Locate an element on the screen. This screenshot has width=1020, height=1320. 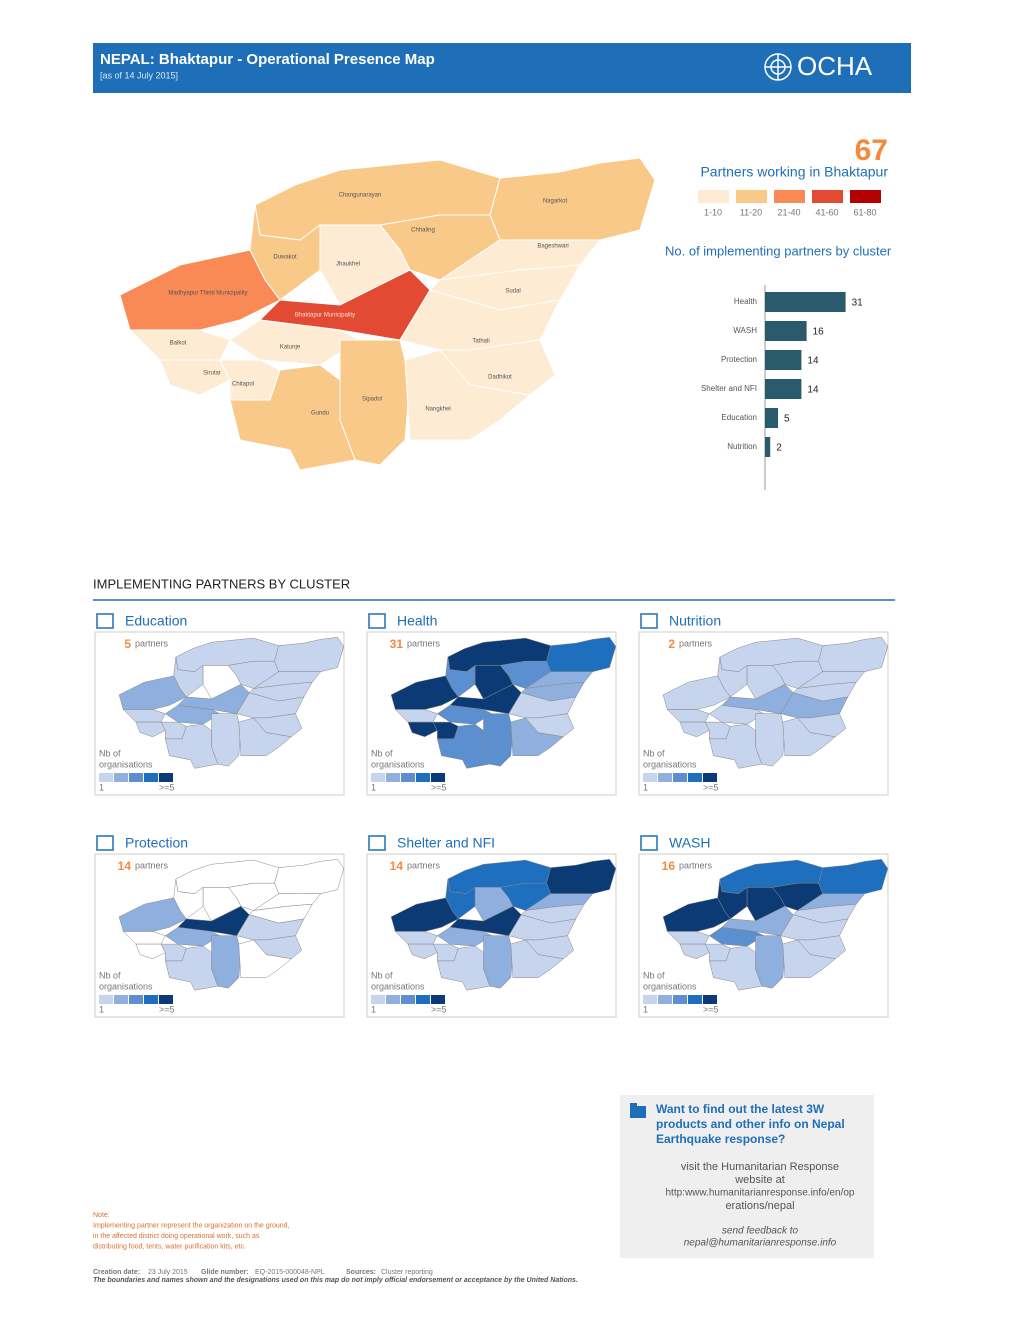
region-label: Changunarayan is located at coordinates (360, 196).